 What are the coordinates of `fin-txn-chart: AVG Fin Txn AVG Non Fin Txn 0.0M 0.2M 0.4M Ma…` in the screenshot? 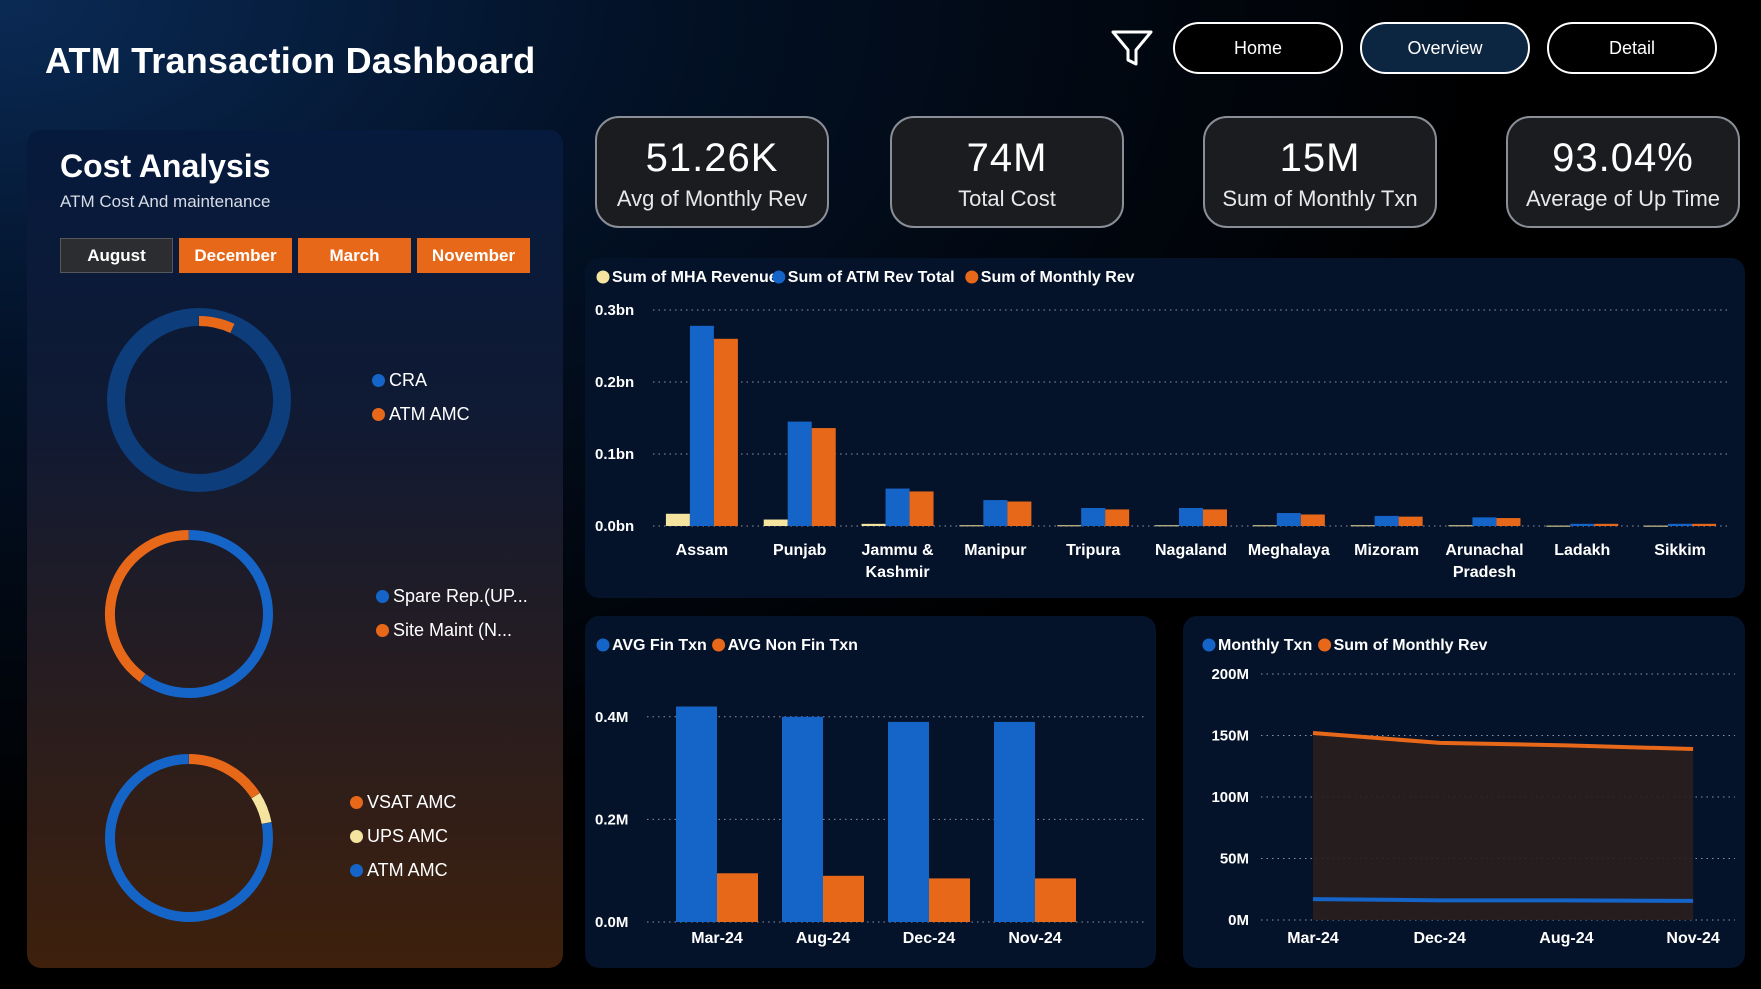 It's located at (870, 792).